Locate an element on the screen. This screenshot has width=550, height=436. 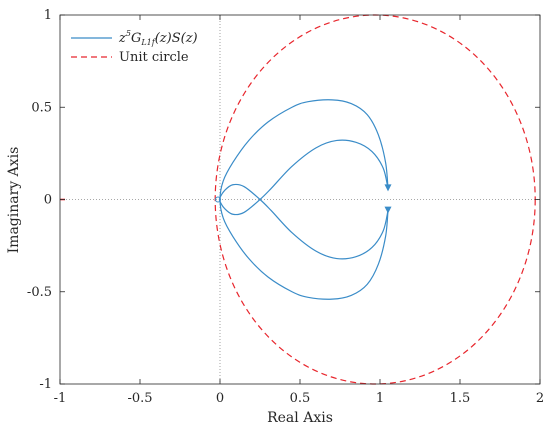
x-tick-label: -0.5 is located at coordinates (139, 398).